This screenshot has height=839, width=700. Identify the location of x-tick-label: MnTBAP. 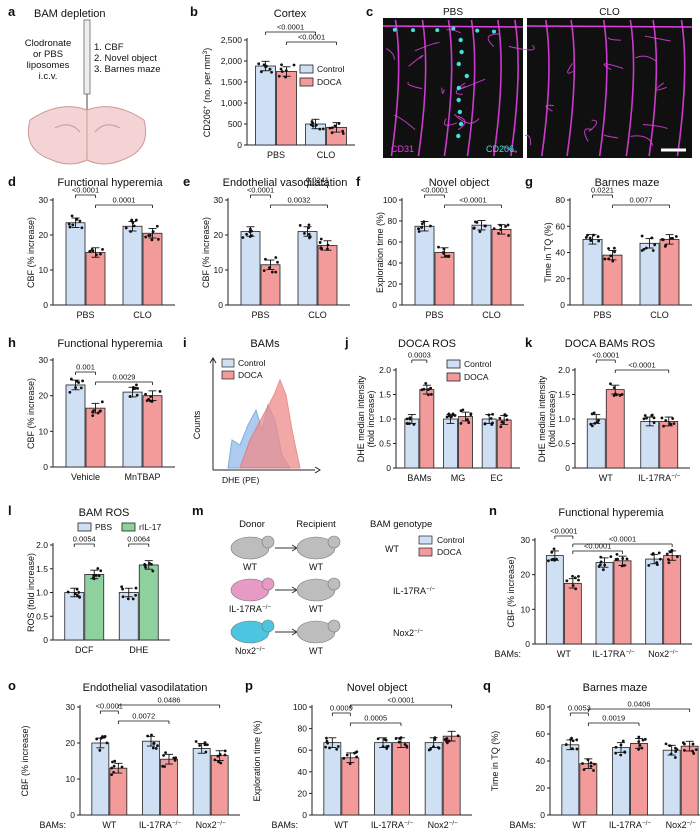
(142, 477).